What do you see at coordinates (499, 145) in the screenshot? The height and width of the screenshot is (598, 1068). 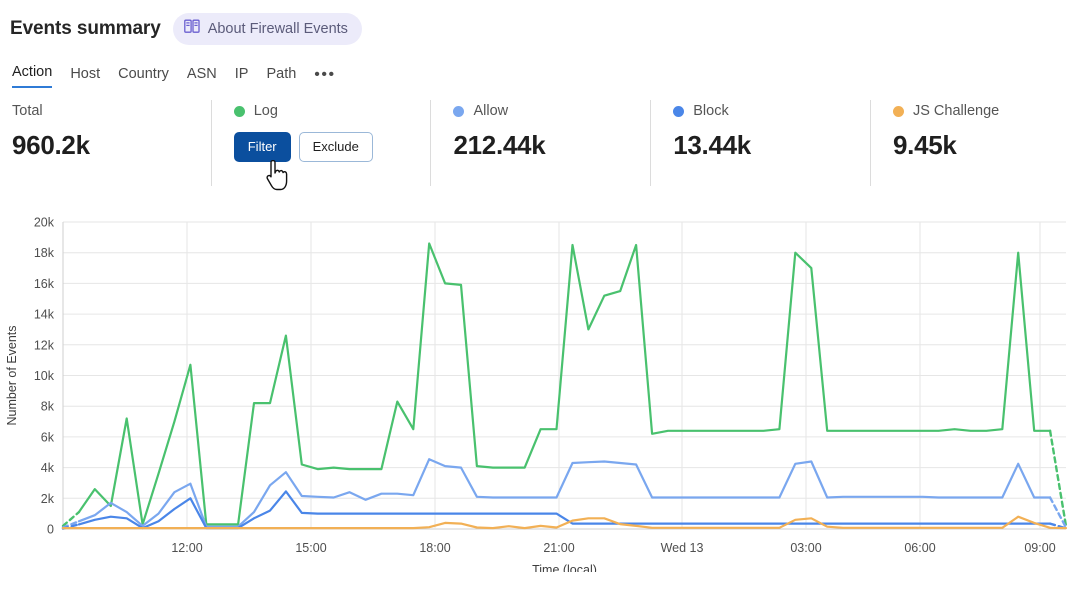 I see `metric-allow-value: 212.44k` at bounding box center [499, 145].